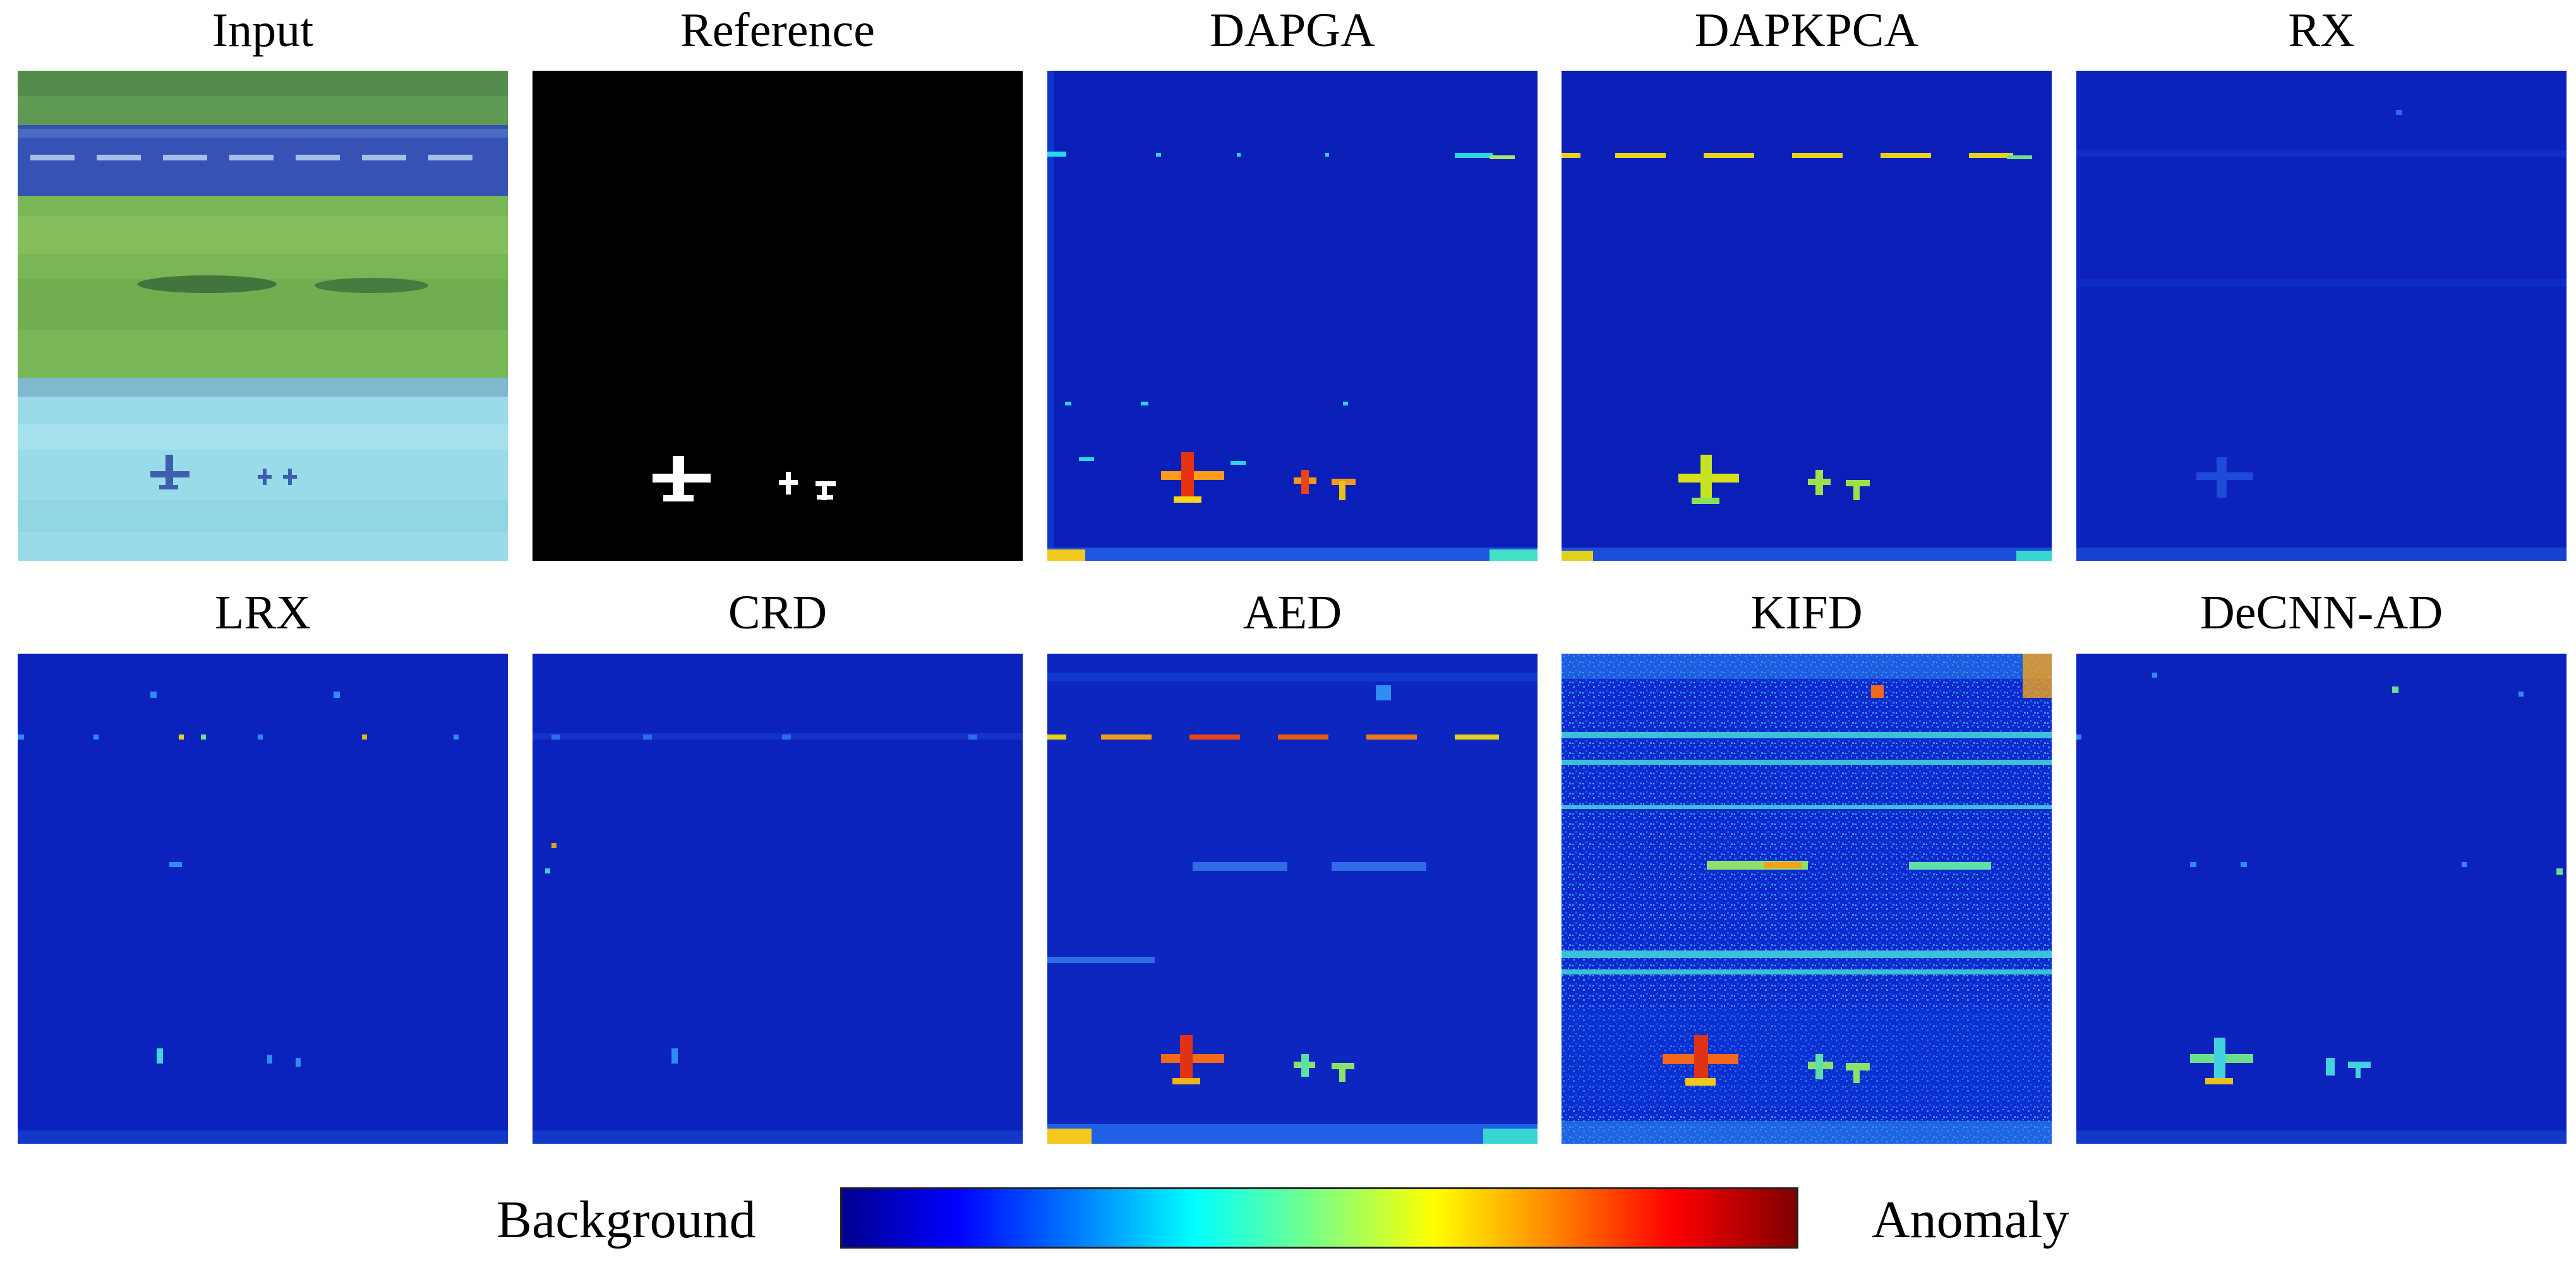  I want to click on decnn-ad-detection-map, so click(2321, 899).